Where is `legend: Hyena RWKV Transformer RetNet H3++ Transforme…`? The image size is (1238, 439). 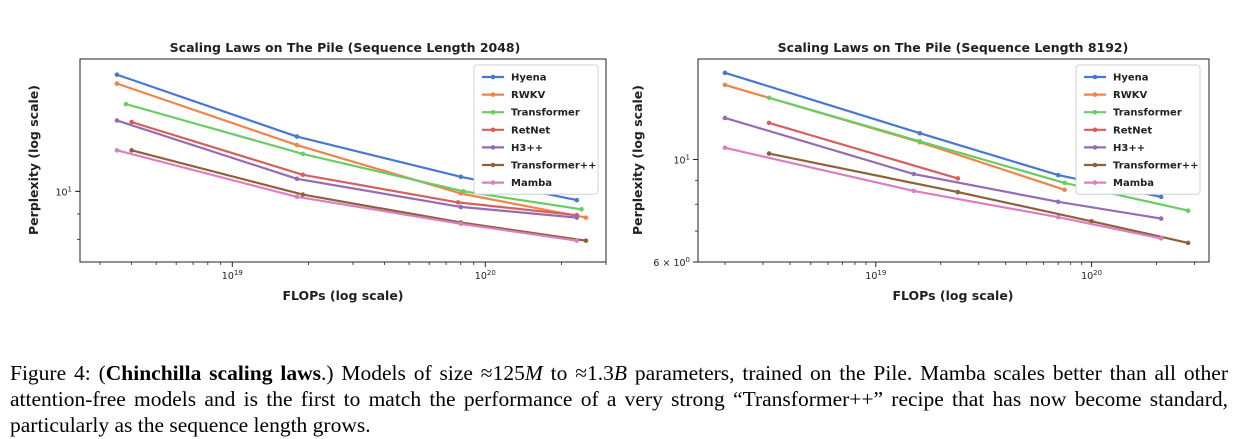
legend: Hyena RWKV Transformer RetNet H3++ Transforme… is located at coordinates (536, 129).